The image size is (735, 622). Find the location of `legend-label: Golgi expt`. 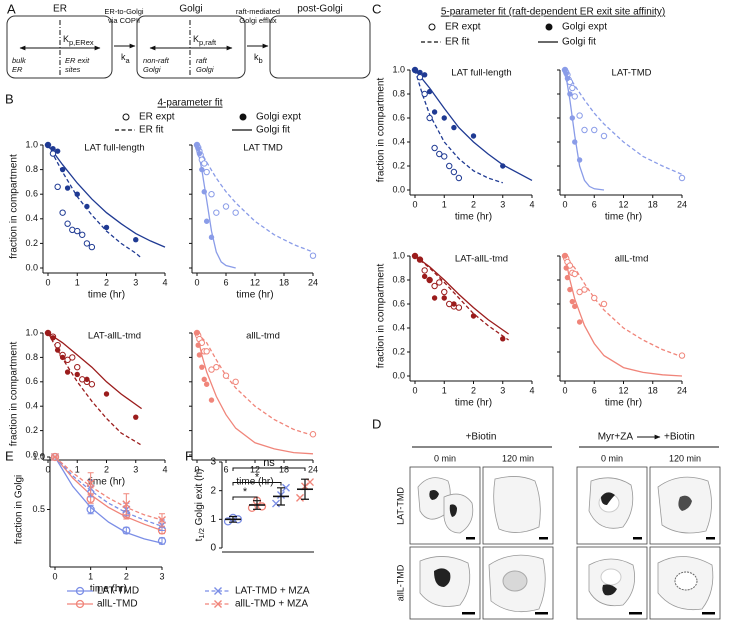

legend-label: Golgi expt is located at coordinates (584, 27).